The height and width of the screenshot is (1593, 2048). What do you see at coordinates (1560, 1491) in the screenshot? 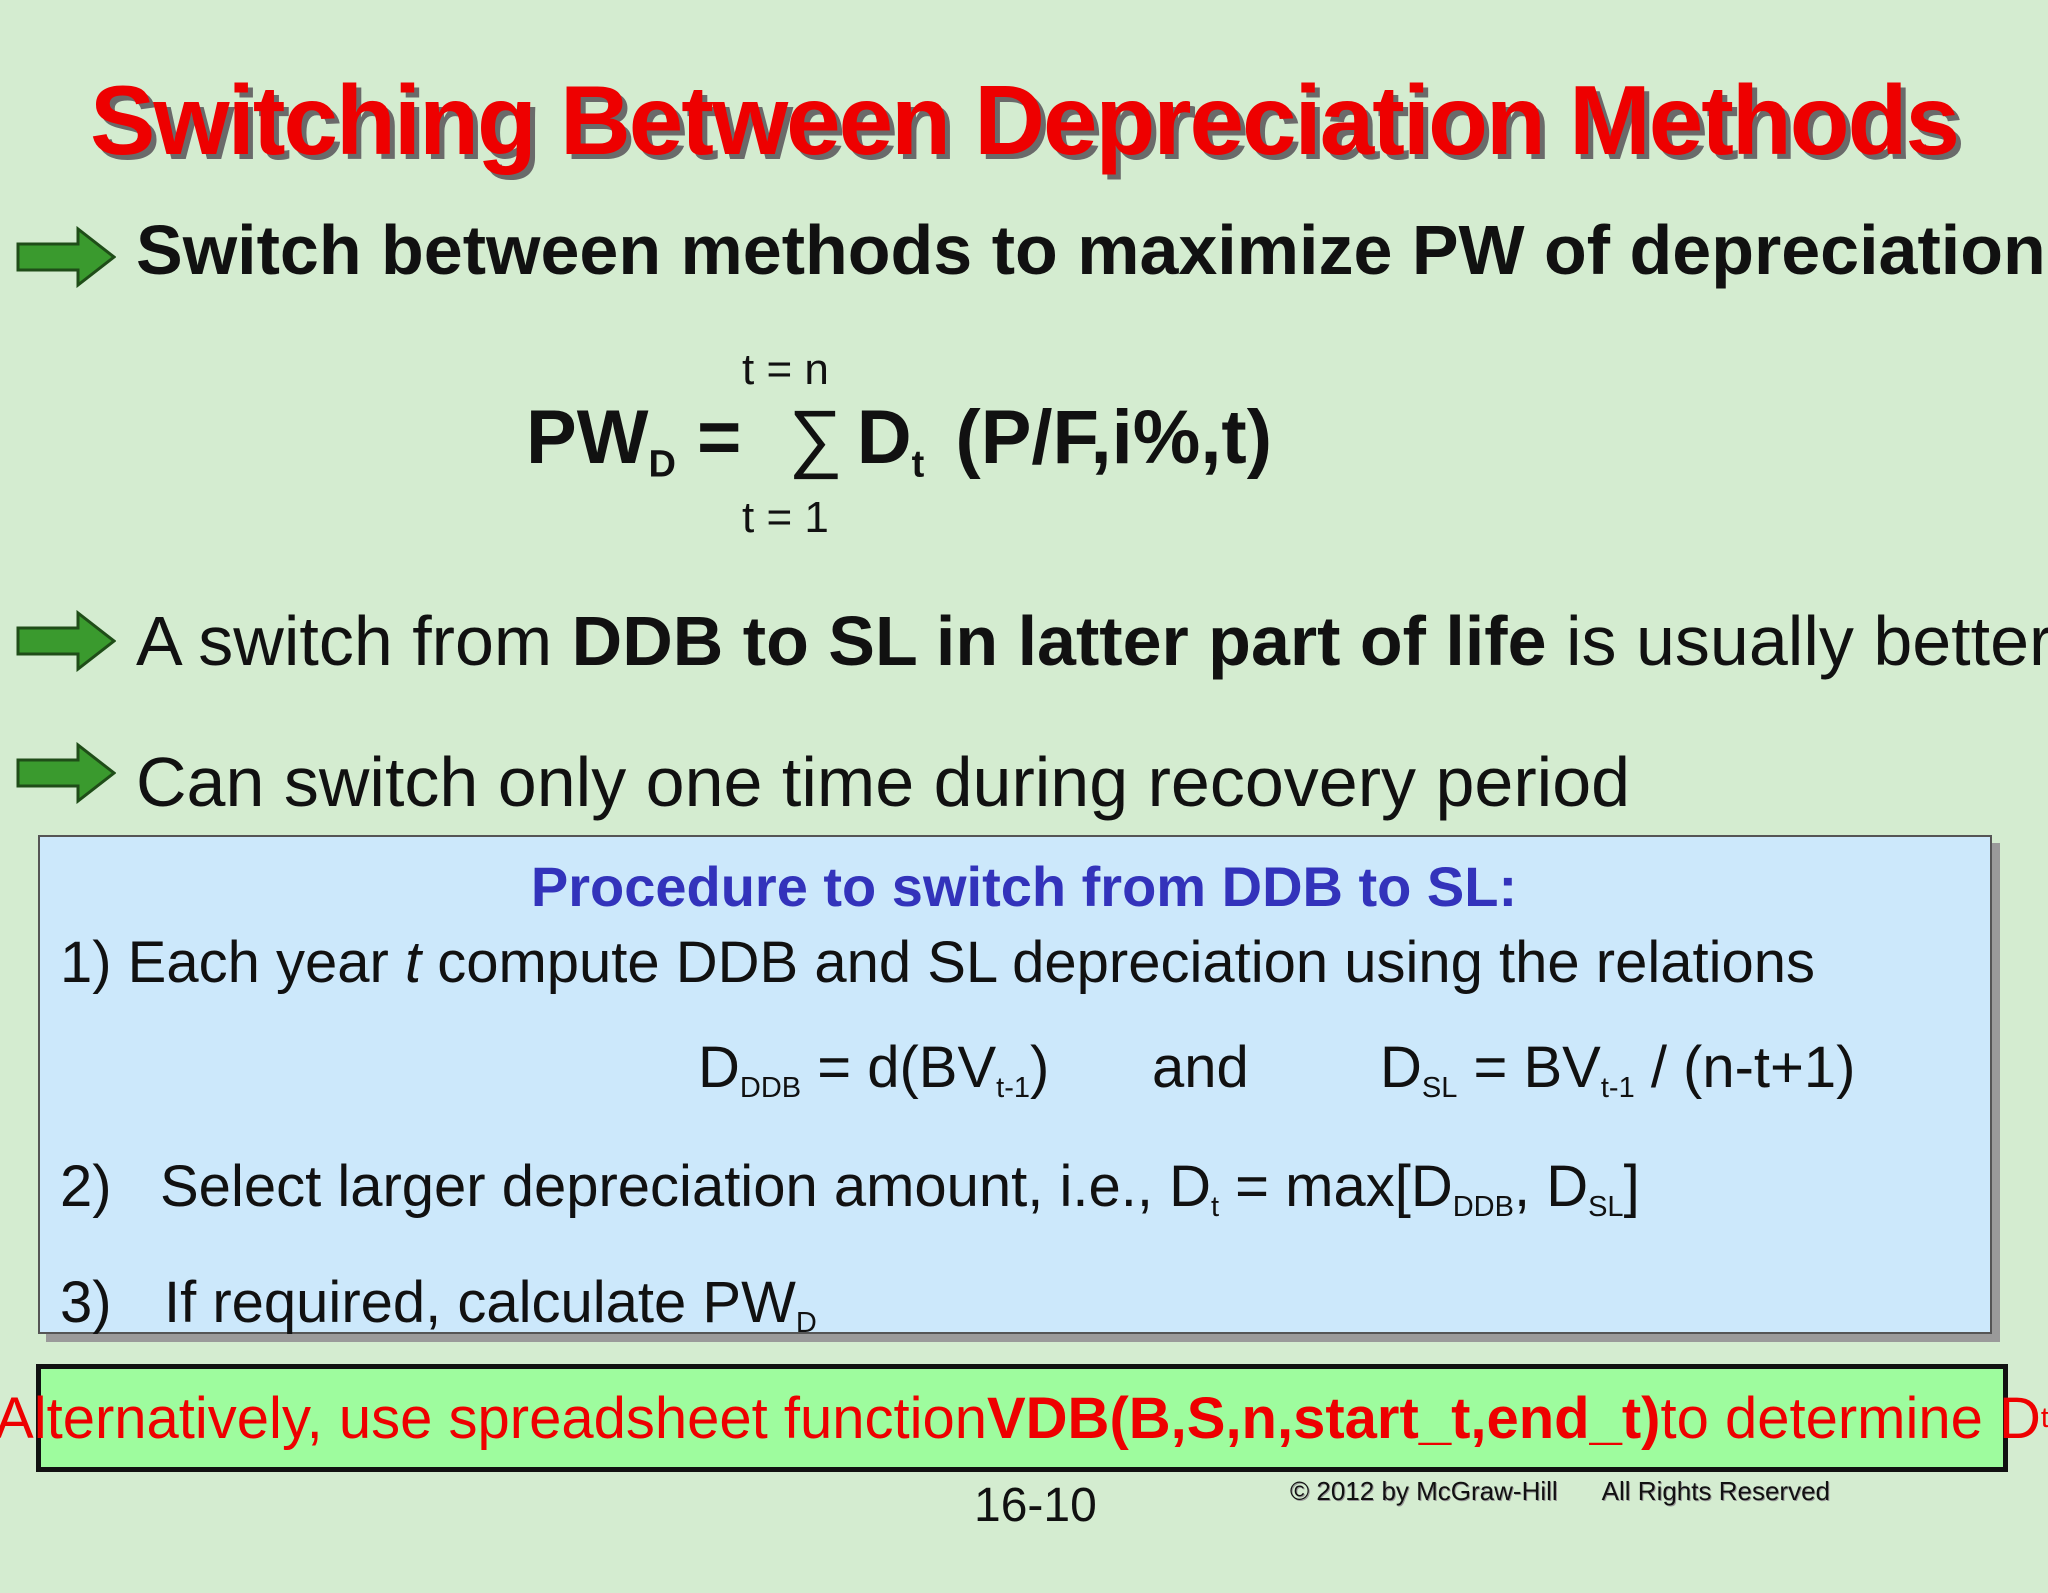
I see `copyright-notice: © 2012 by McGraw-Hill All Rights Reserved` at bounding box center [1560, 1491].